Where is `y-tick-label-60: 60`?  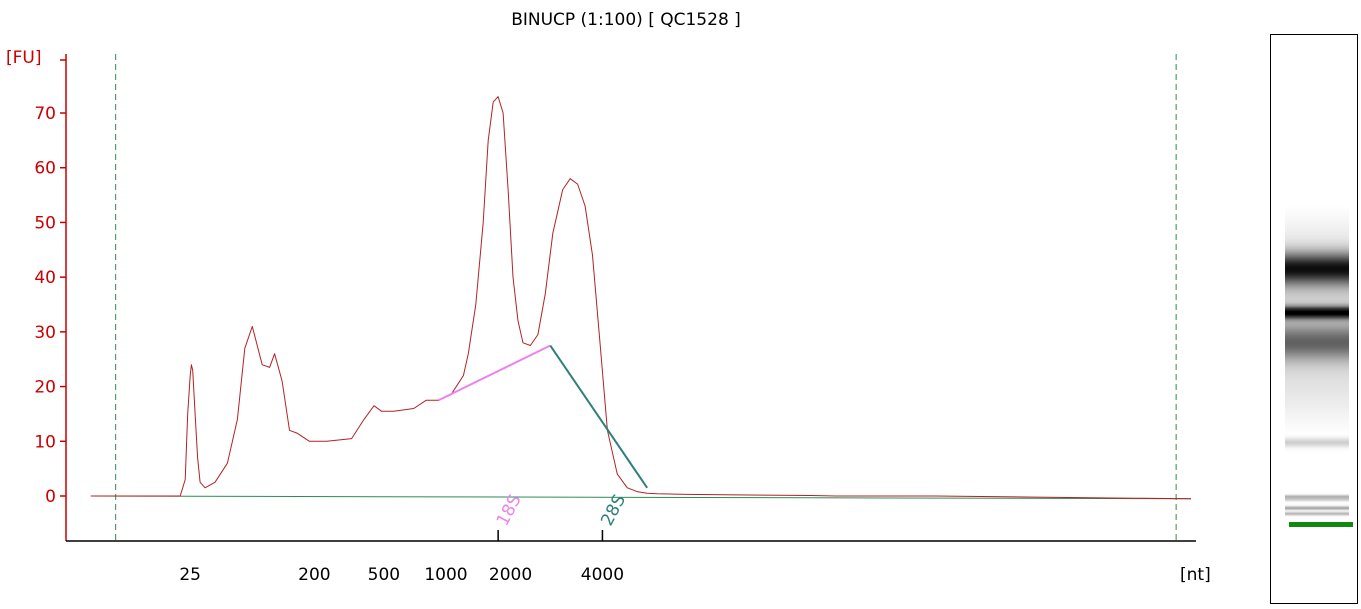
y-tick-label-60: 60 is located at coordinates (45, 169).